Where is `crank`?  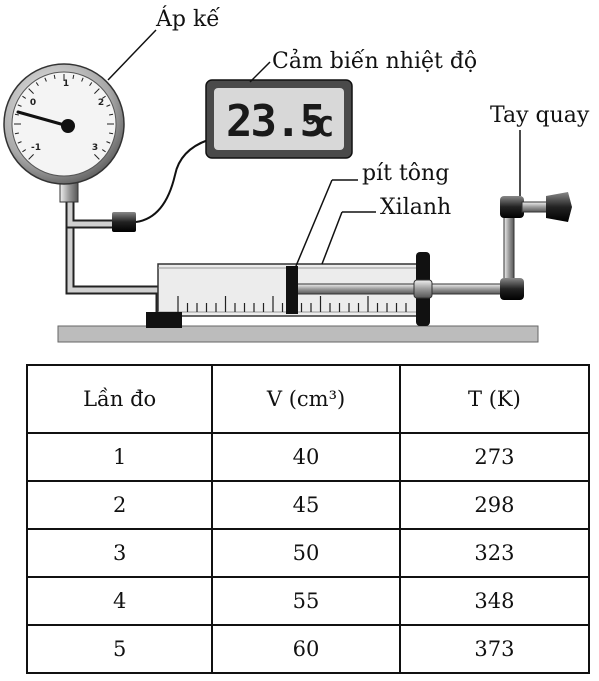
crank is located at coordinates (536, 246).